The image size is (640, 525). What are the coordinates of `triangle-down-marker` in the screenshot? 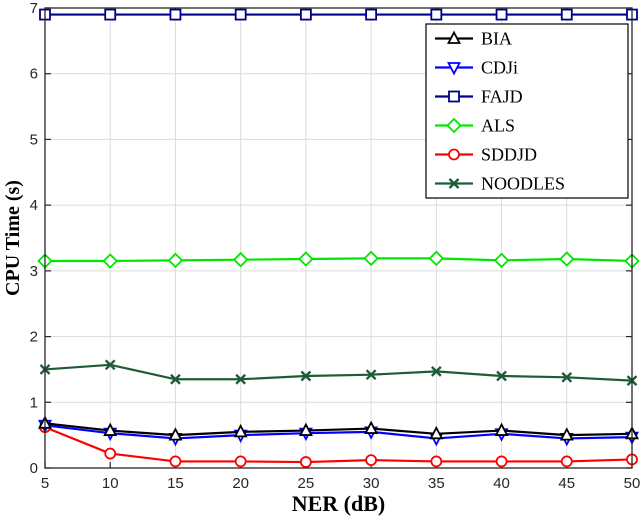 It's located at (454, 69).